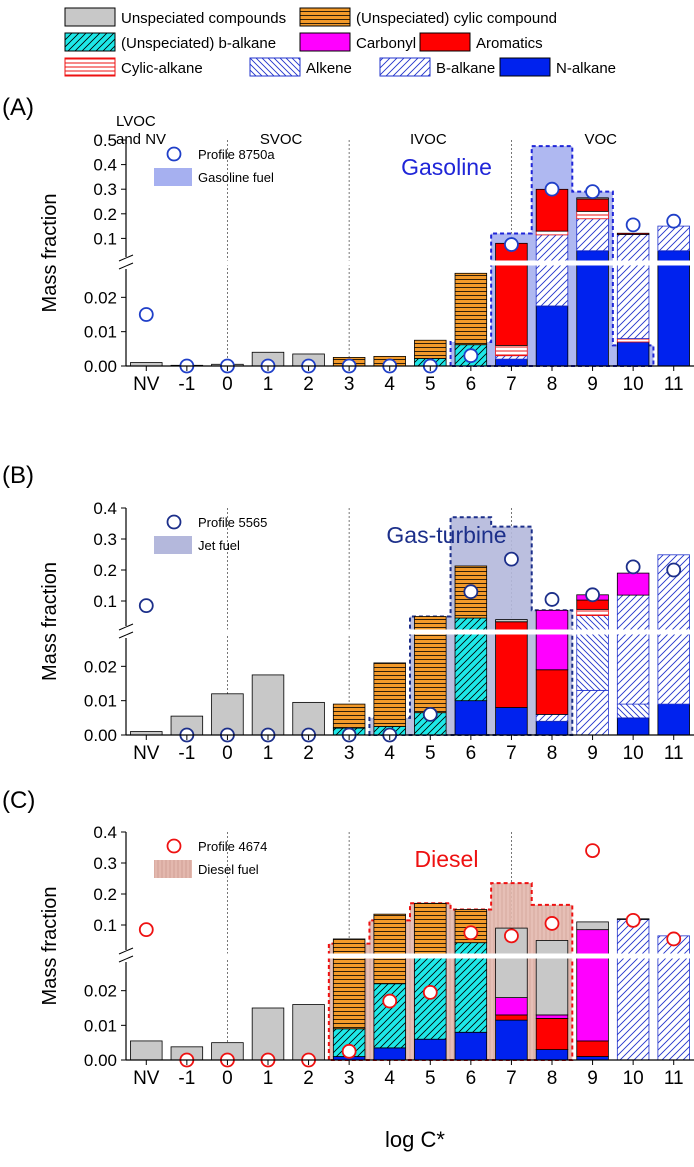  I want to click on legend-swatch-cyclic, so click(325, 17).